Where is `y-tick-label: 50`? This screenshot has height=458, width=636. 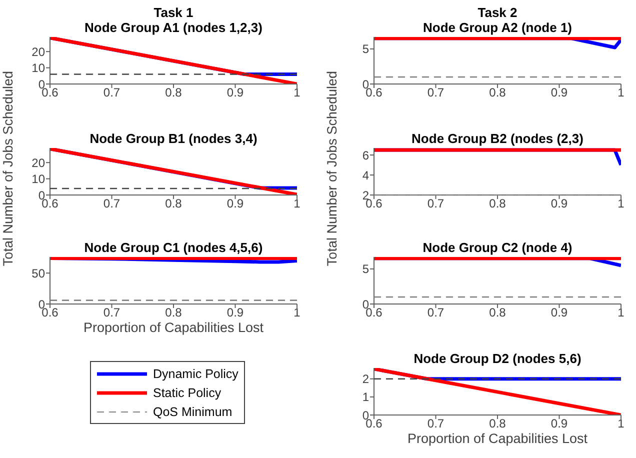
y-tick-label: 50 is located at coordinates (39, 273).